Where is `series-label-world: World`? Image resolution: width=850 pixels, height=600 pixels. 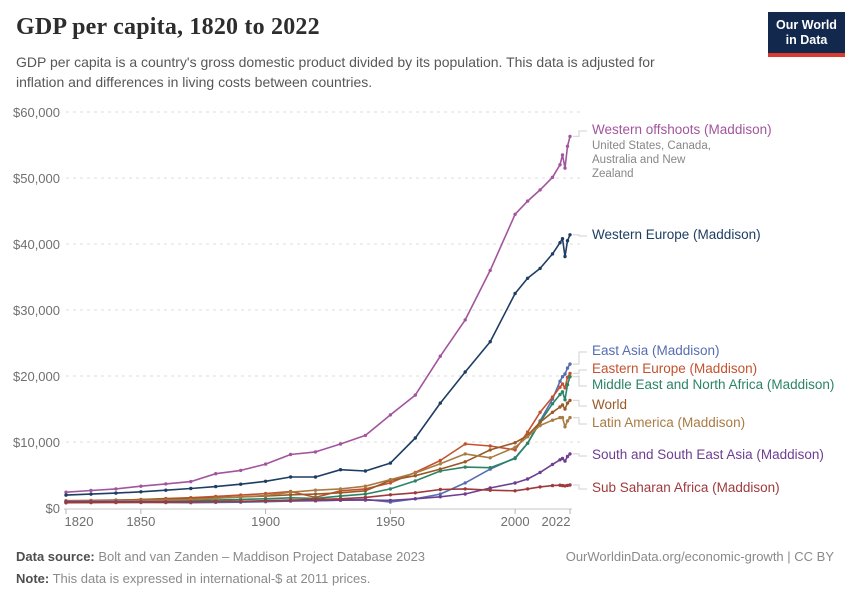
series-label-world: World is located at coordinates (610, 404).